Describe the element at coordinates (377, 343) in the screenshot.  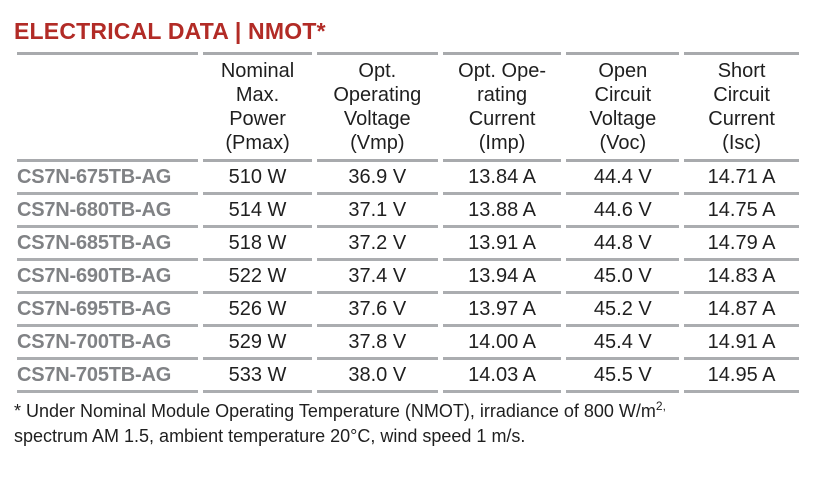
I see `cell-vmp: 37.8 V` at that location.